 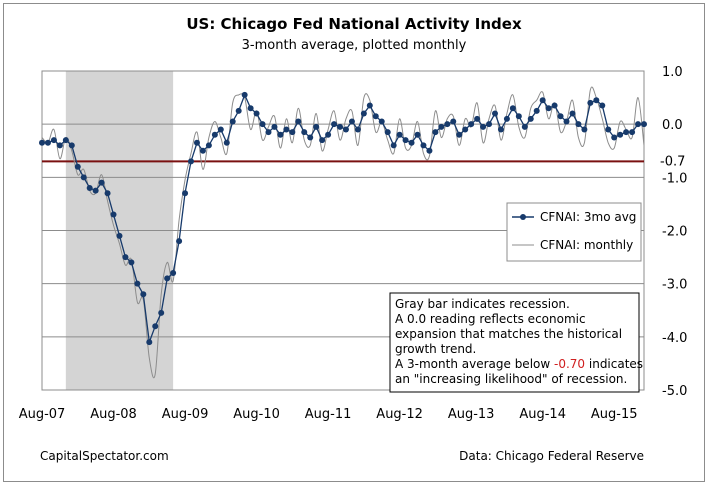 What do you see at coordinates (256, 414) in the screenshot?
I see `x-tick-label: Aug-10` at bounding box center [256, 414].